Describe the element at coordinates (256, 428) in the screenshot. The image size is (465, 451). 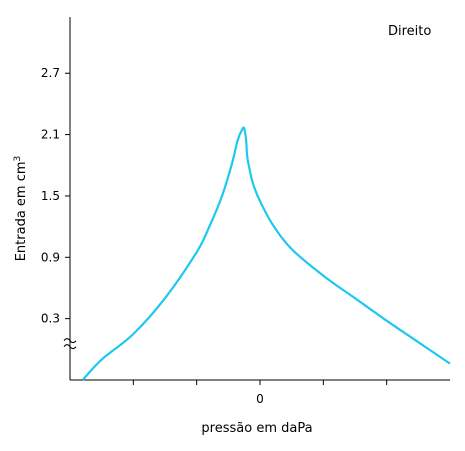
I see `x-axis-title: pressão em daPa` at that location.